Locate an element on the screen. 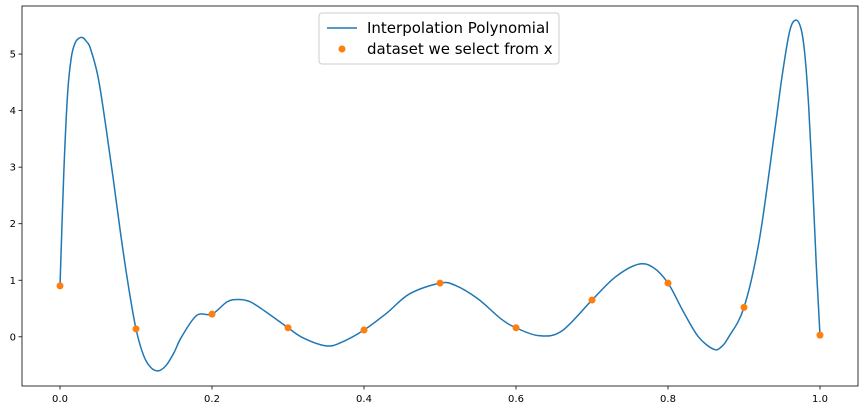  x-tick-label: 1.0 is located at coordinates (820, 399).